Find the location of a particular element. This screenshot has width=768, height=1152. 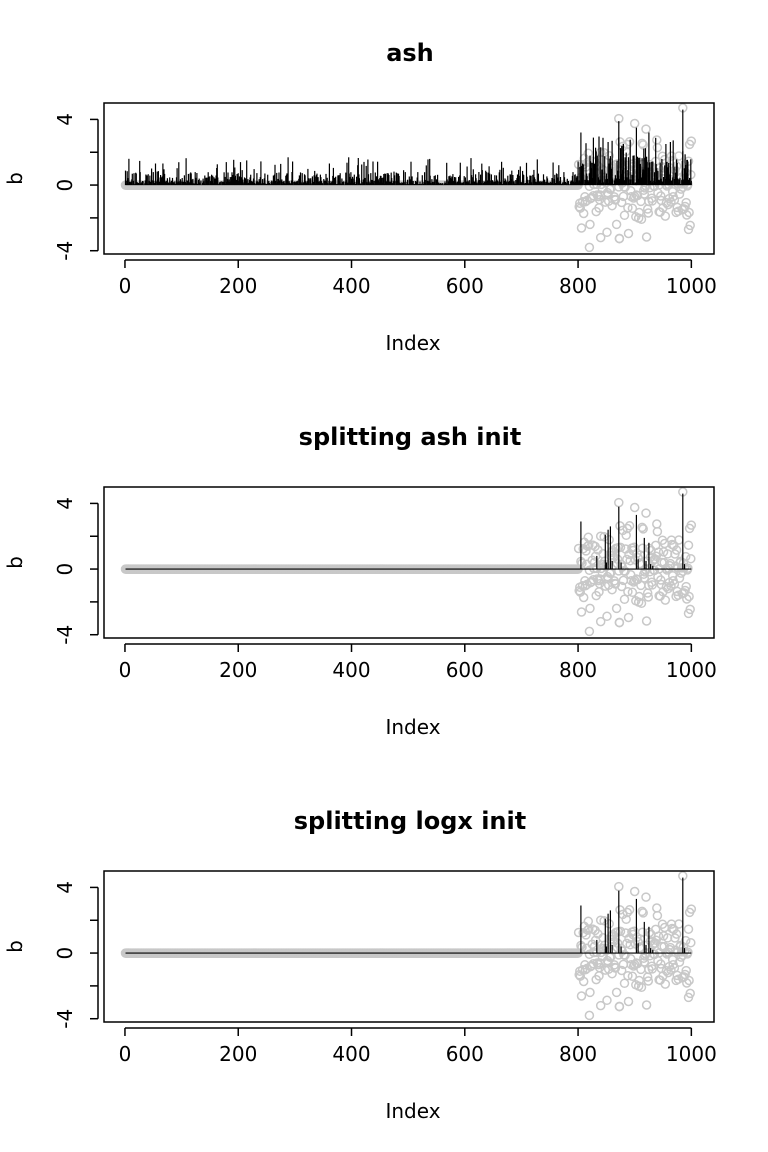

x-tick-label: 800 is located at coordinates (578, 286).